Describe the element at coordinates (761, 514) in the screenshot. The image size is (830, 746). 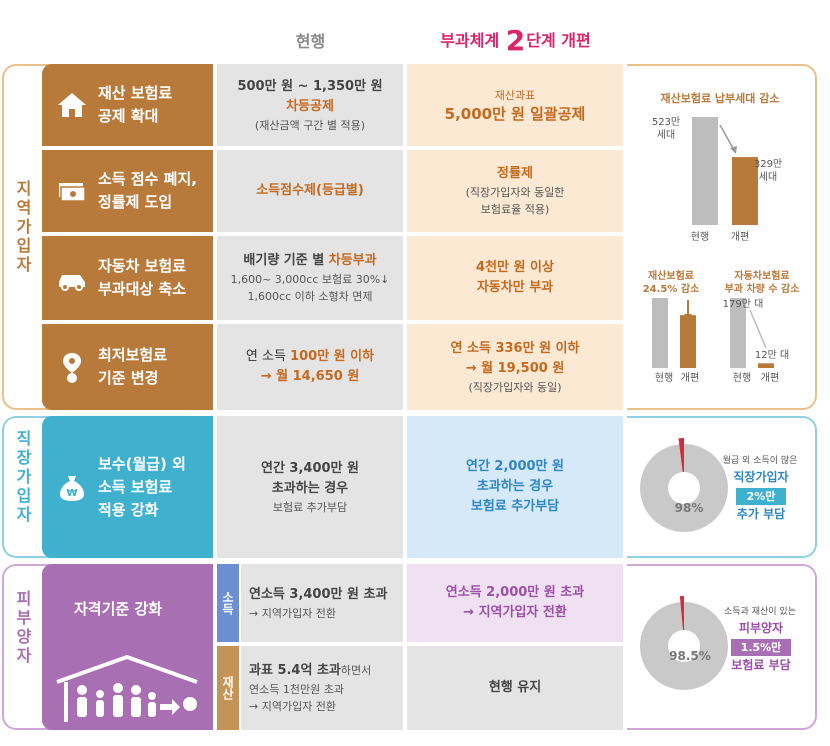
I see `employee-l3: 추가 부담` at that location.